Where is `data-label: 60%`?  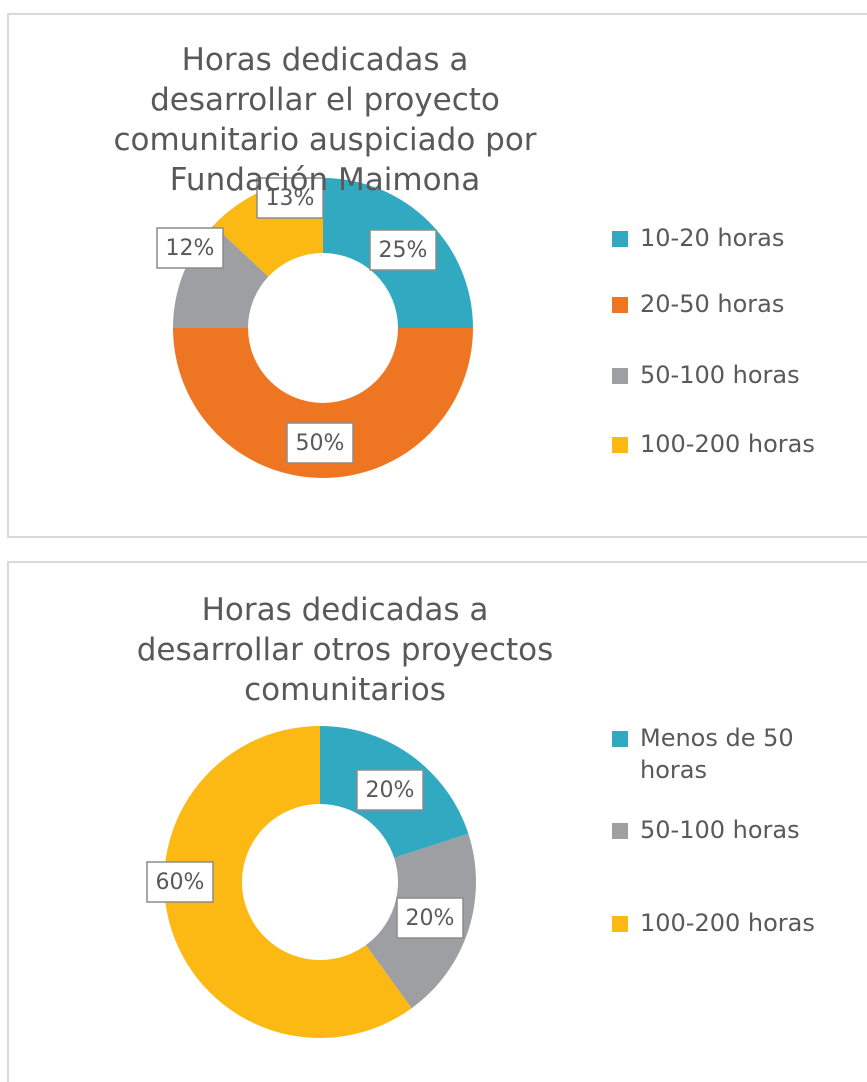
data-label: 60% is located at coordinates (180, 882).